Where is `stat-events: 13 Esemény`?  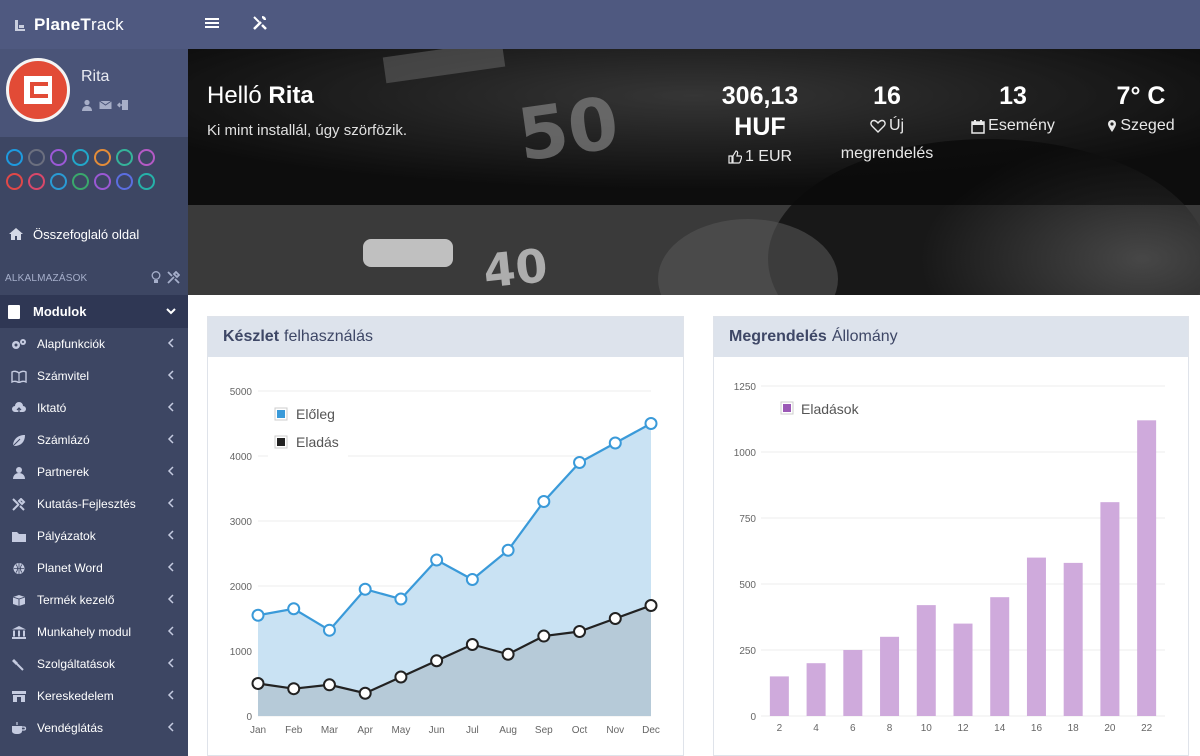
stat-events: 13 Esemény is located at coordinates (1013, 110).